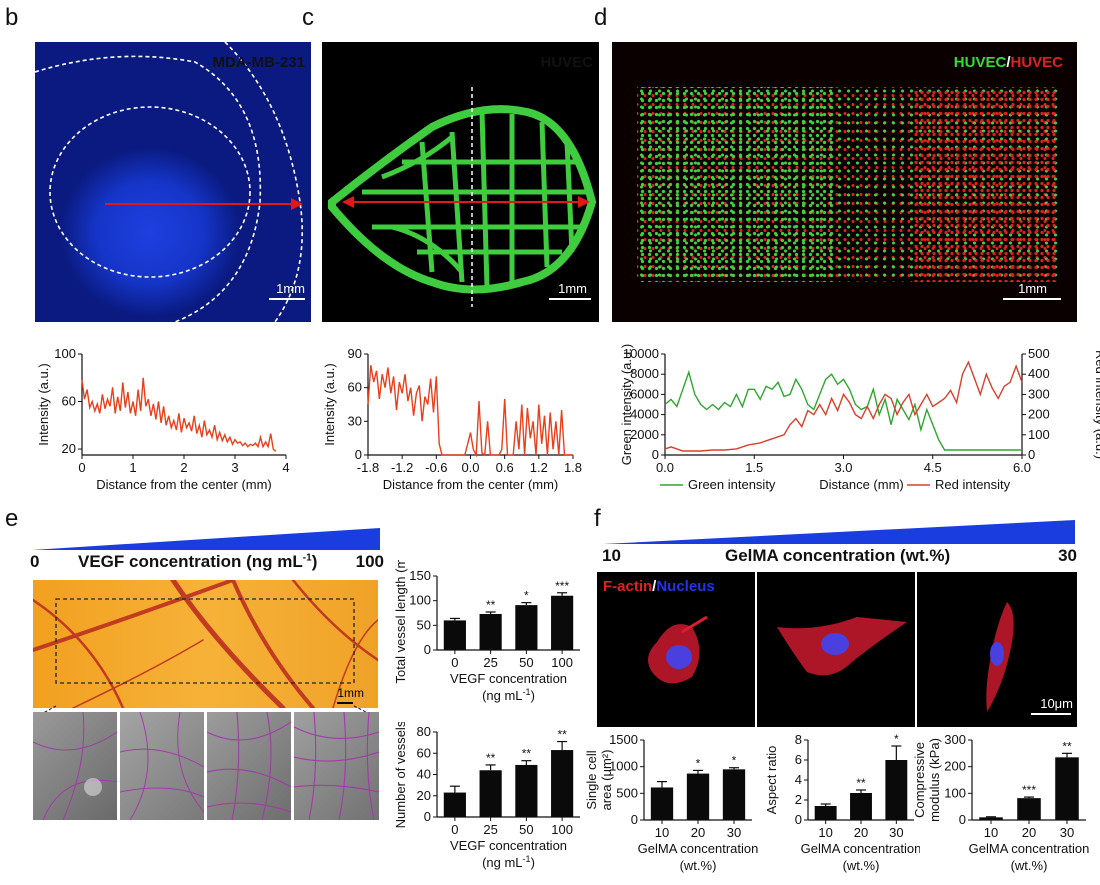 The width and height of the screenshot is (1100, 885). Describe the element at coordinates (234, 467) in the screenshot. I see `x-tick-label: 3` at that location.